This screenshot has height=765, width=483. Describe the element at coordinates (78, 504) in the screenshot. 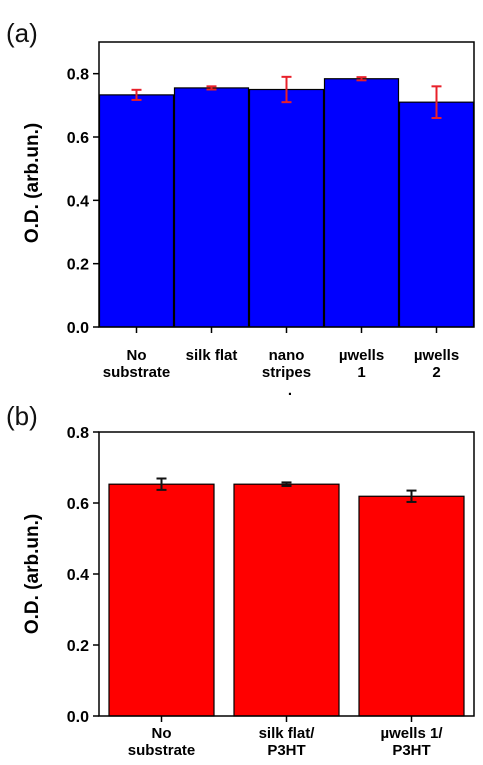

I see `panel-b-y-tick-label: 0.6` at that location.